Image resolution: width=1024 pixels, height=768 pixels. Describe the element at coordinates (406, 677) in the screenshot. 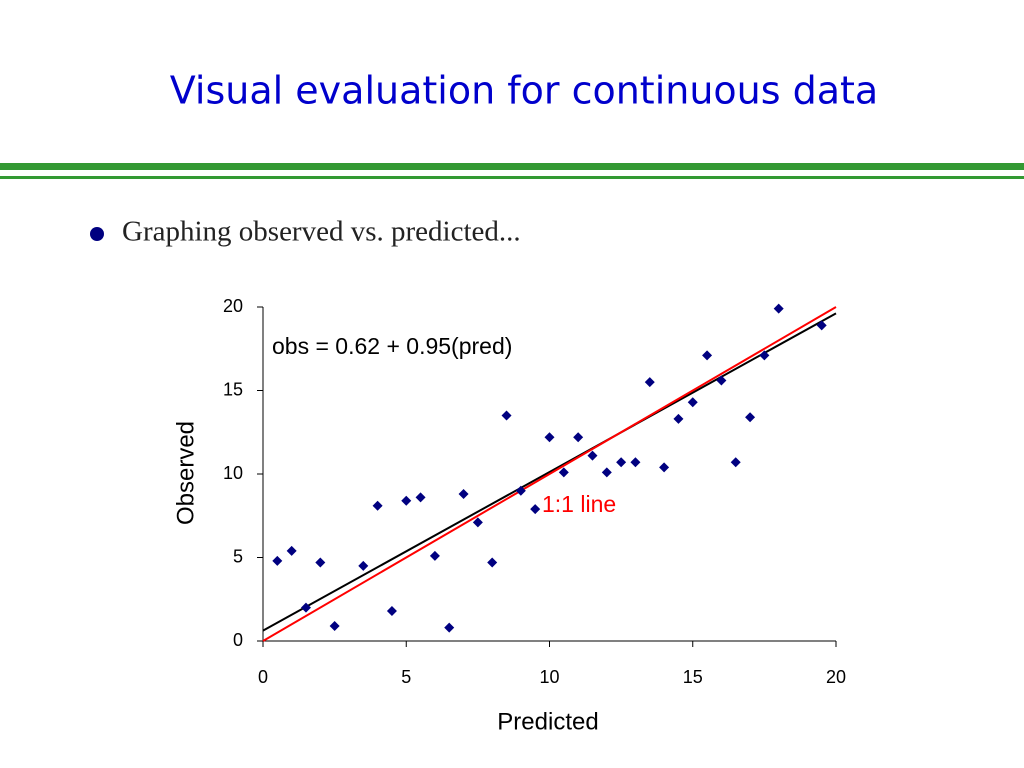

I see `x-tick-label: 5` at that location.